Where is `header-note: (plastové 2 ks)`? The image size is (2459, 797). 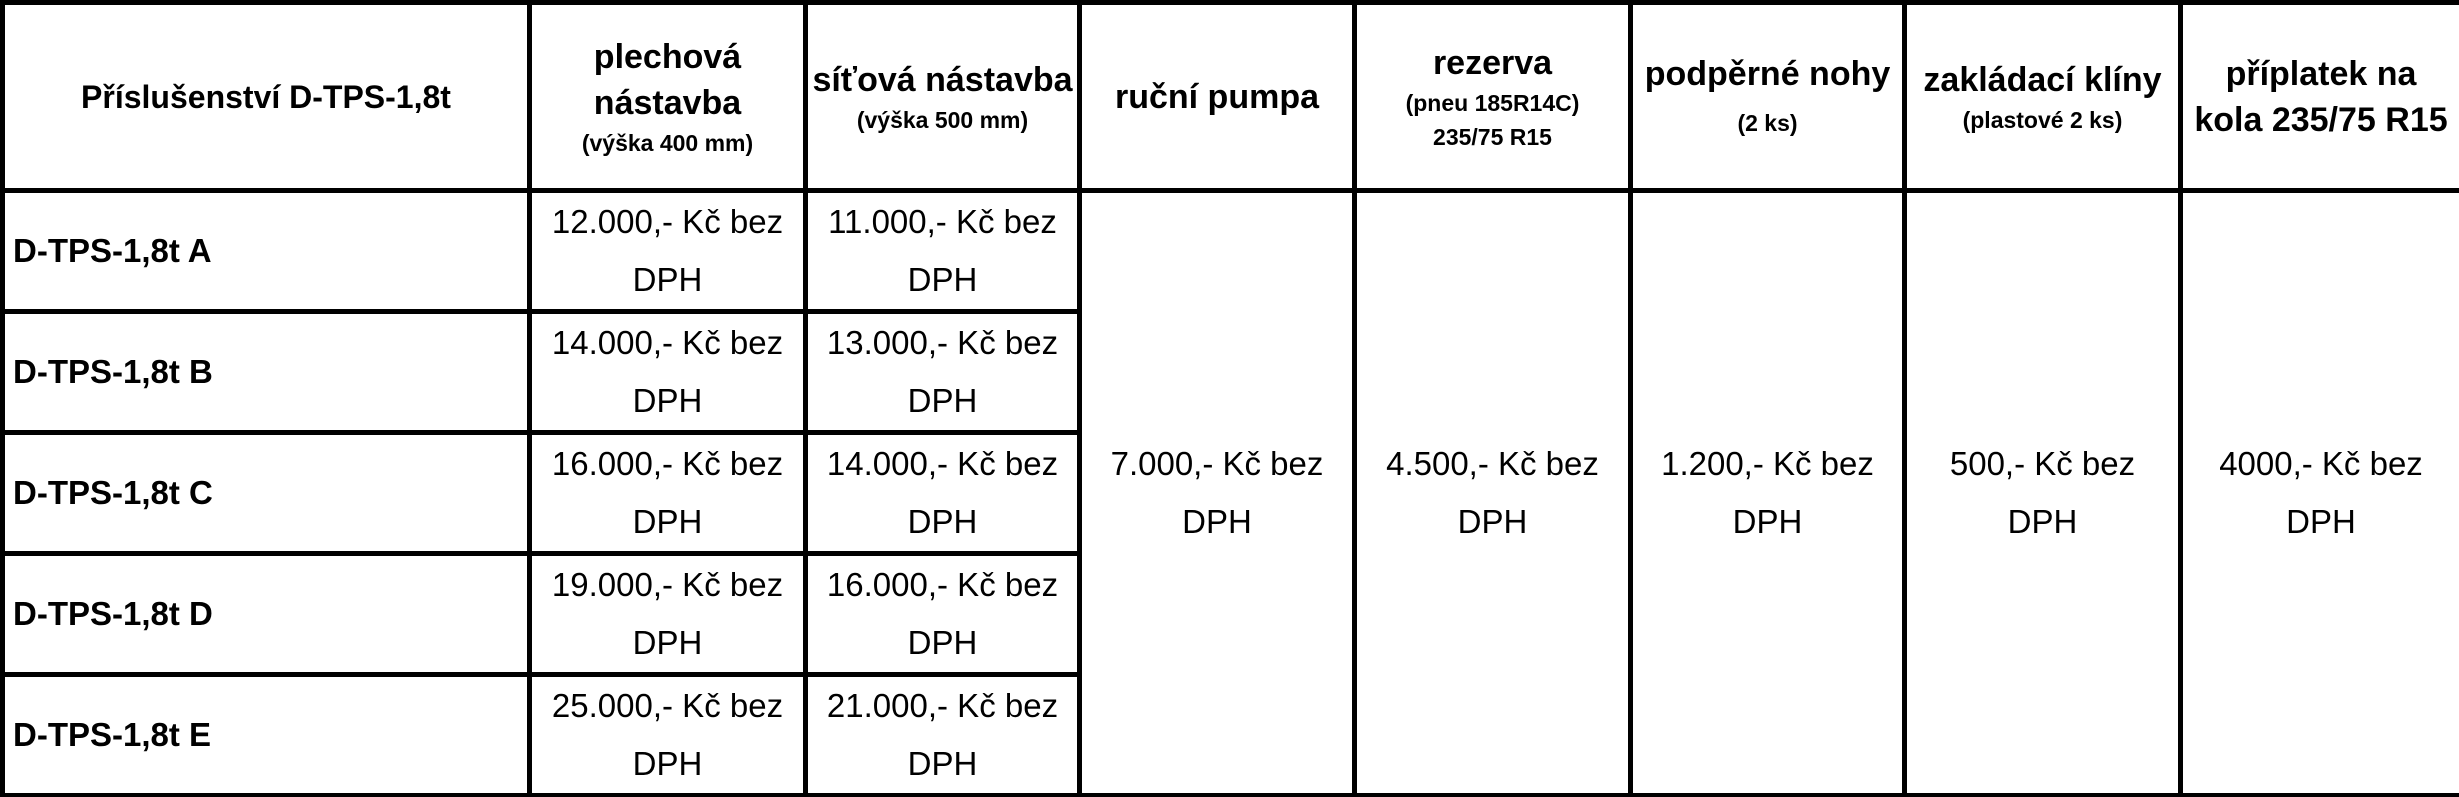
header-note: (plastové 2 ks) is located at coordinates (2042, 119).